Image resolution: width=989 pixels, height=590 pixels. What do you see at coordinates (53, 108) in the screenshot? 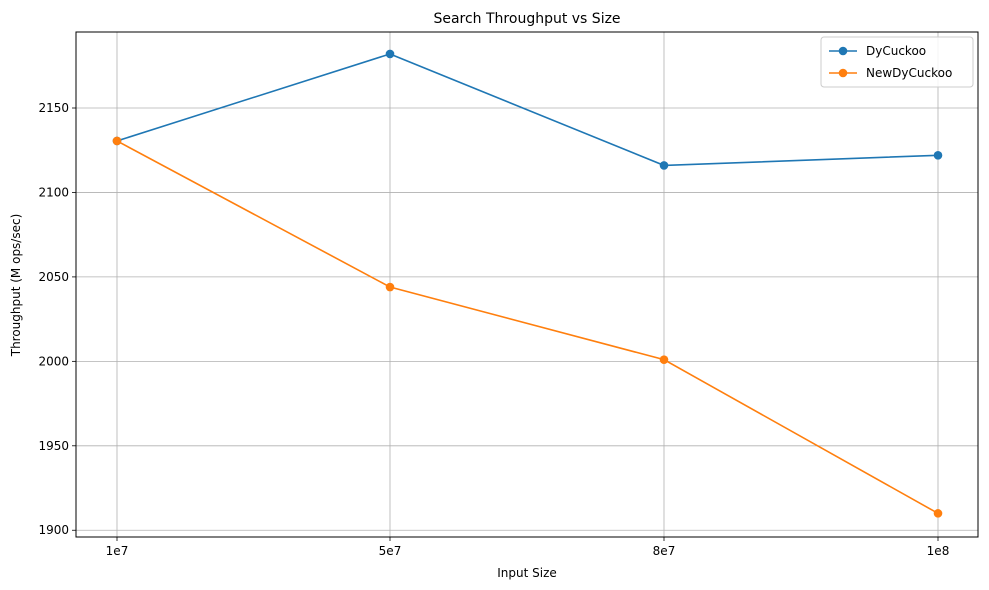
I see `y-tick-label: 2150` at bounding box center [53, 108].